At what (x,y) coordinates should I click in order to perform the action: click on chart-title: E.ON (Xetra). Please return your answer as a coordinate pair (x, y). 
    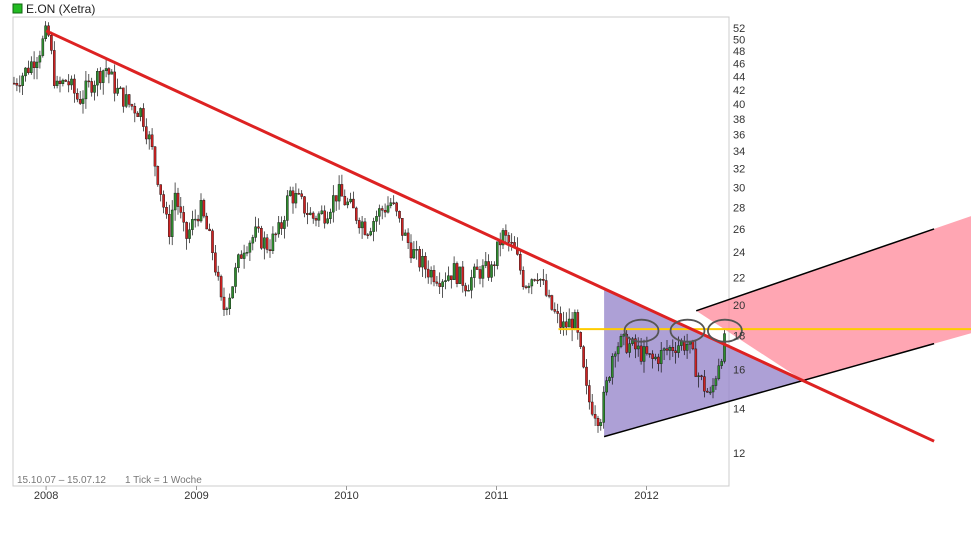
    Looking at the image, I should click on (60, 9).